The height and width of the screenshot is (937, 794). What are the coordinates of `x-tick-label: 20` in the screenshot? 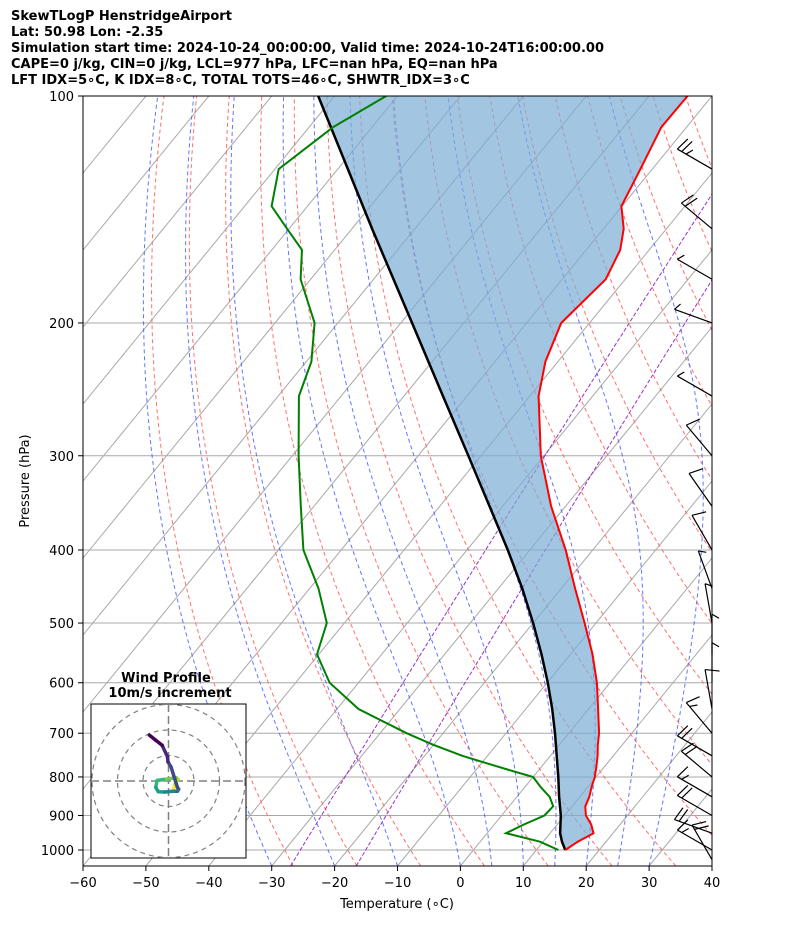 It's located at (586, 883).